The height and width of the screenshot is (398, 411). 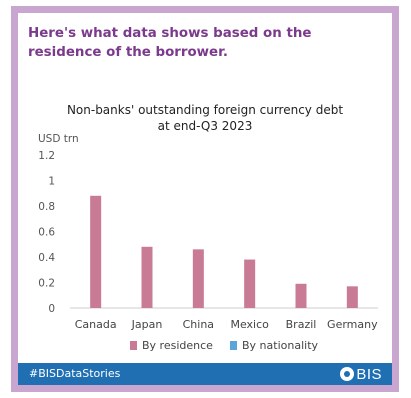 What do you see at coordinates (198, 278) in the screenshot?
I see `bar-china` at bounding box center [198, 278].